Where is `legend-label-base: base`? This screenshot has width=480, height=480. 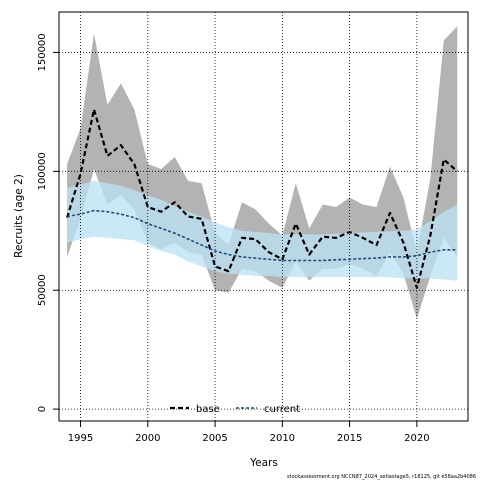 legend-label-base: base is located at coordinates (208, 409).